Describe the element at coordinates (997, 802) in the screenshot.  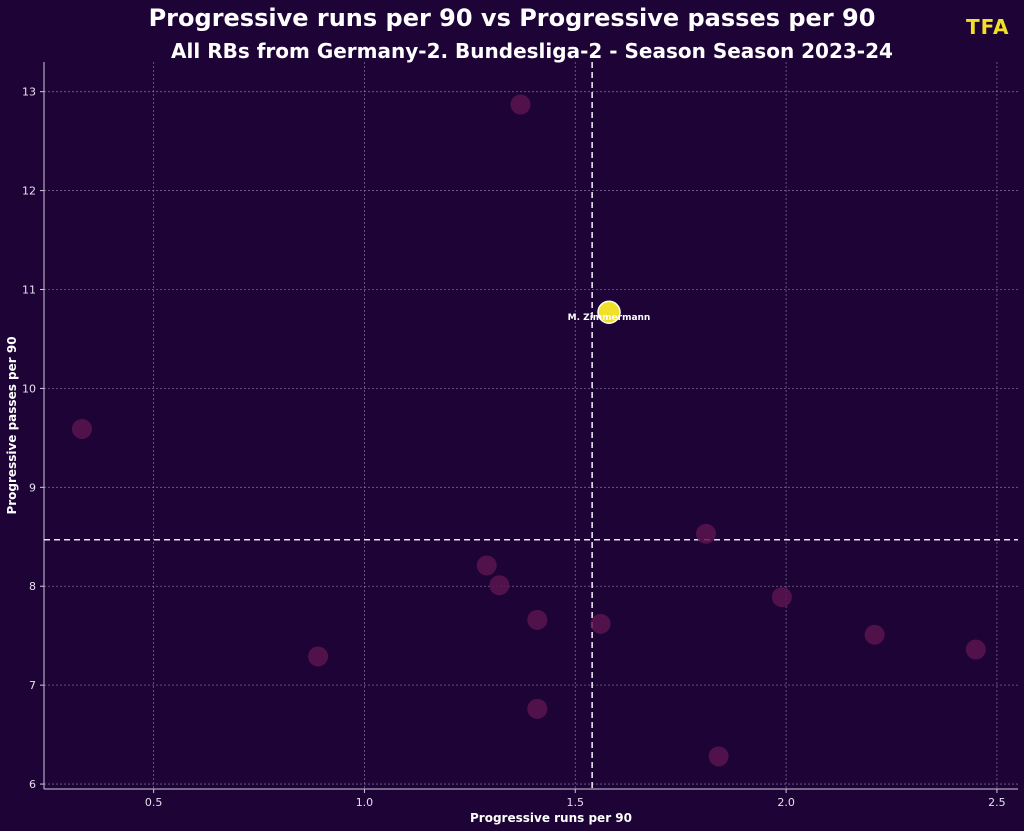
I see `x-tick-label: 2.5` at that location.